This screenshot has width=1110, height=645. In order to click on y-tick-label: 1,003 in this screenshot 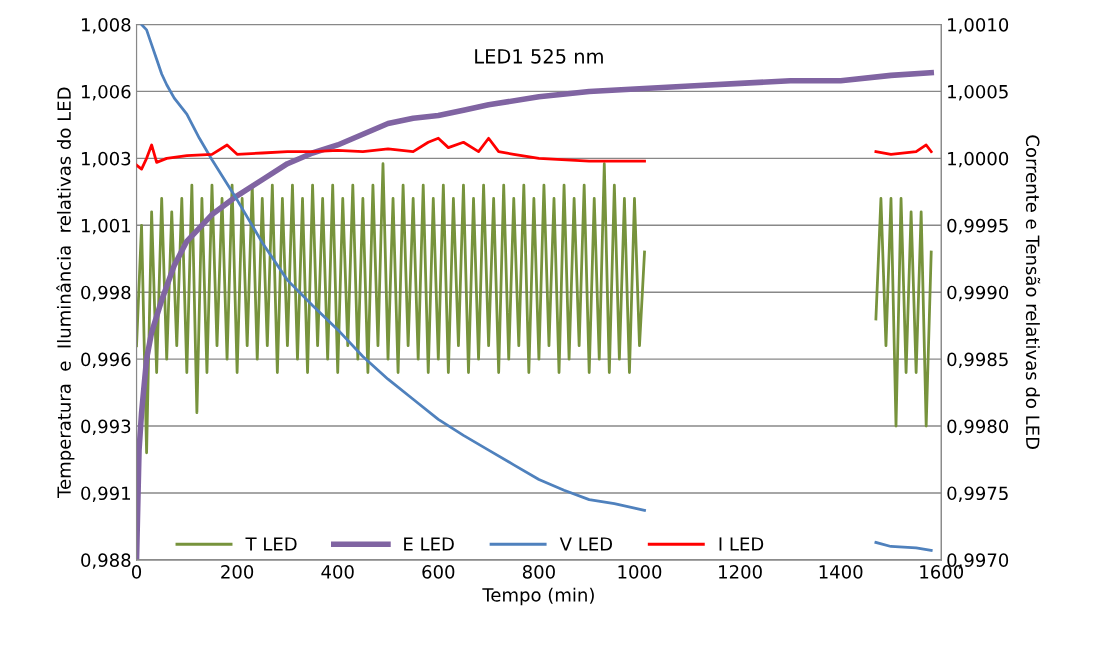, I will do `click(106, 159)`.